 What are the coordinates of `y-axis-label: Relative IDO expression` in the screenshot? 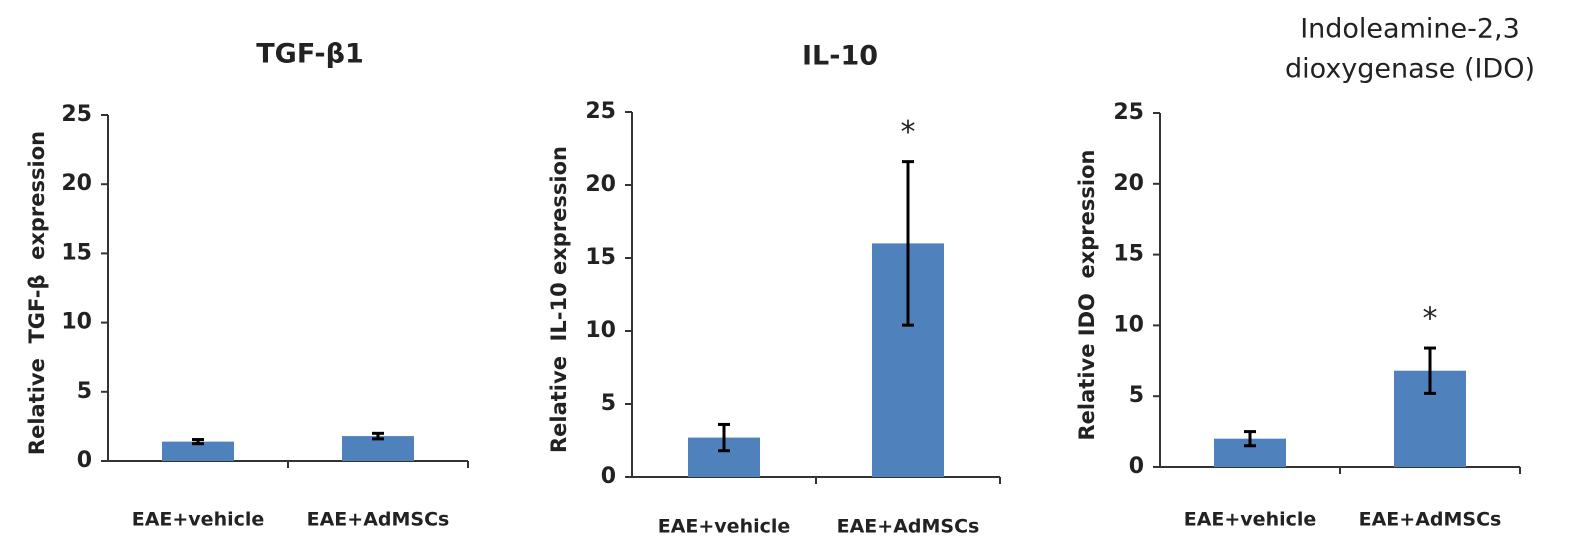 It's located at (1087, 295).